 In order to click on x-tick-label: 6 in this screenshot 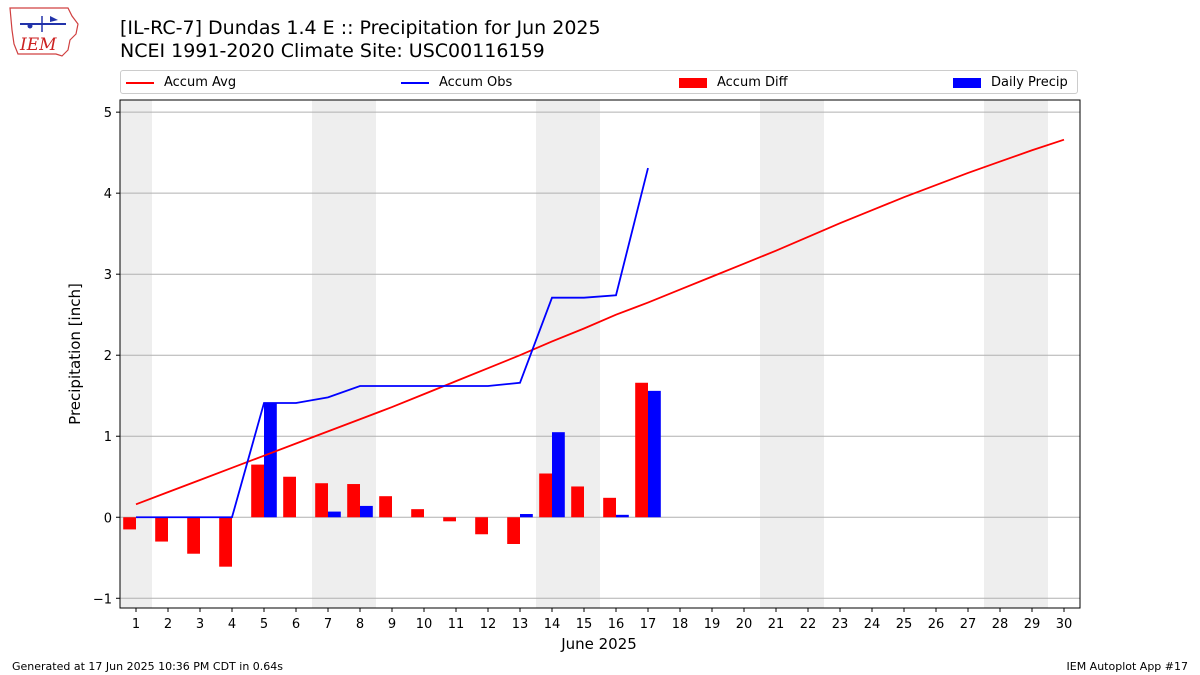, I will do `click(296, 624)`.